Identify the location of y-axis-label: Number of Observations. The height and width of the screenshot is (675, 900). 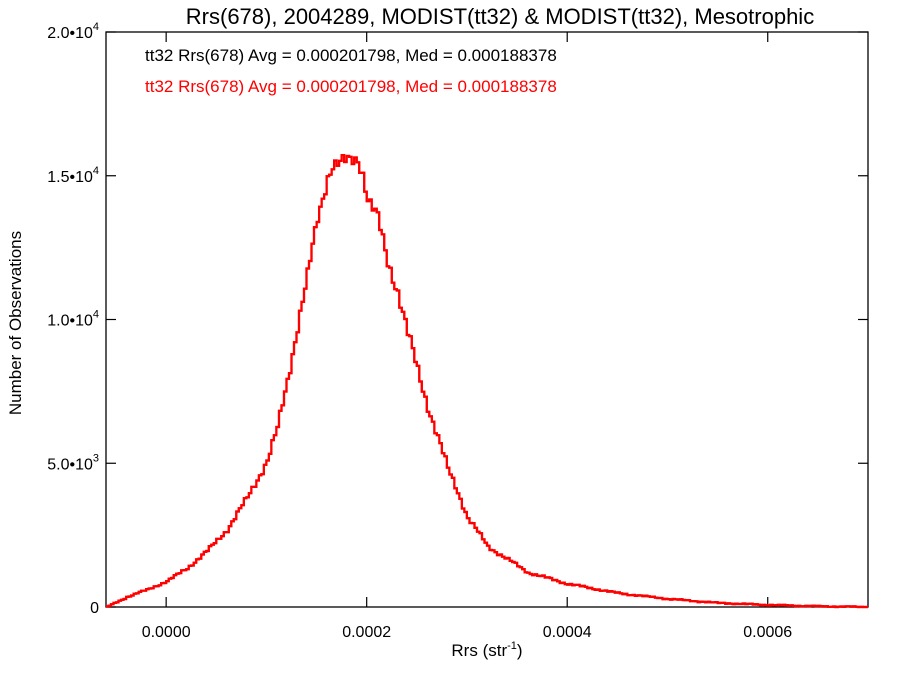
(15, 323).